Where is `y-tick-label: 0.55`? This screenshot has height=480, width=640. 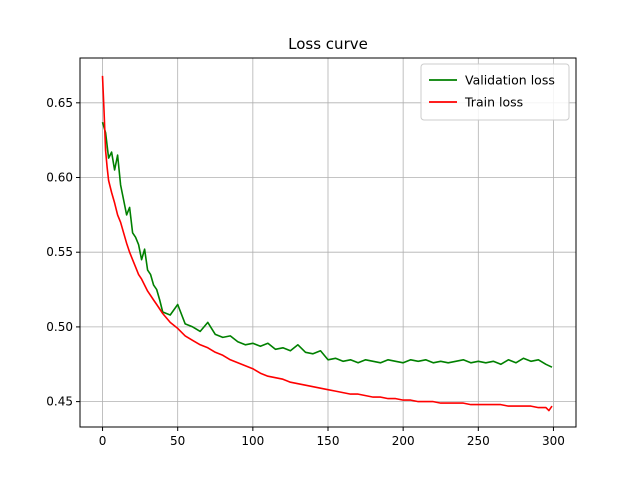
y-tick-label: 0.55 is located at coordinates (59, 252).